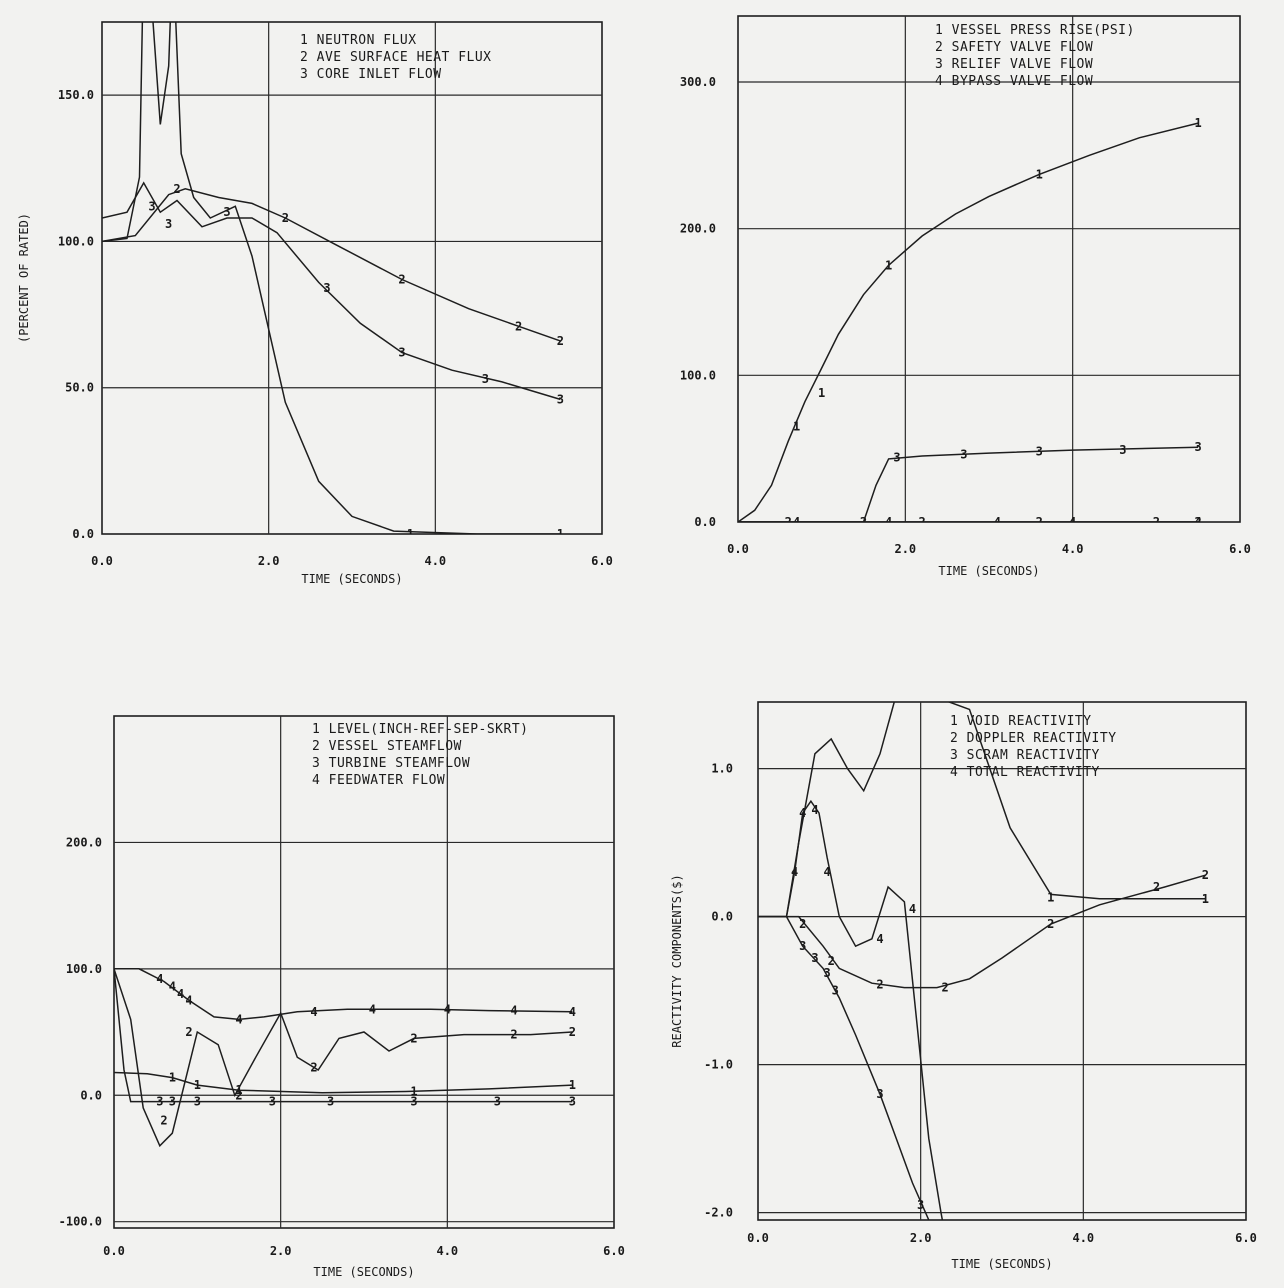  I want to click on legend-entry: 3 TURBINE STEAMFLOW, so click(391, 763).